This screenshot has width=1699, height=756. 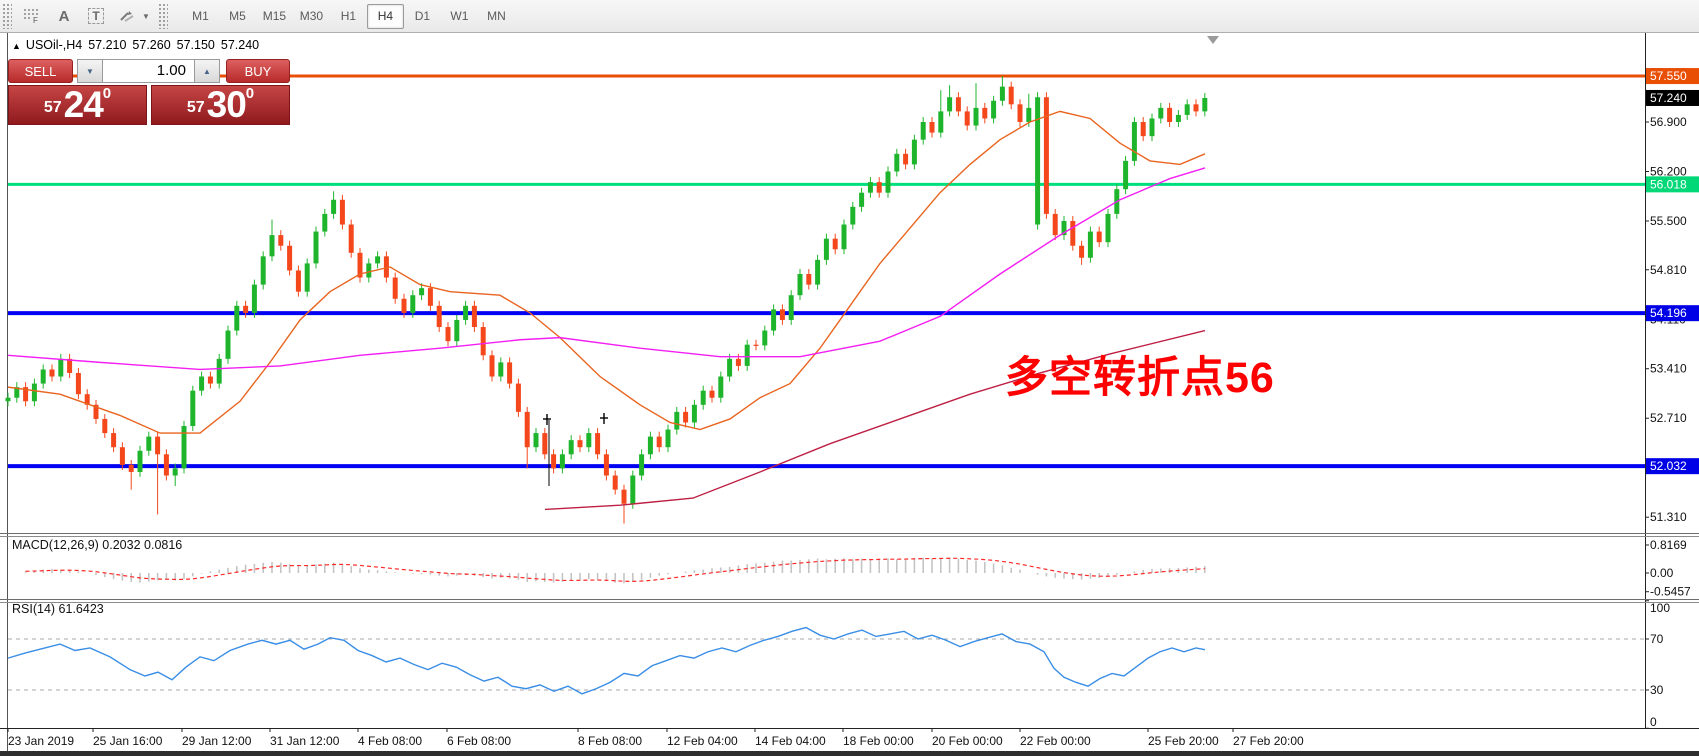 I want to click on tf-button-mn: MN, so click(x=496, y=15).